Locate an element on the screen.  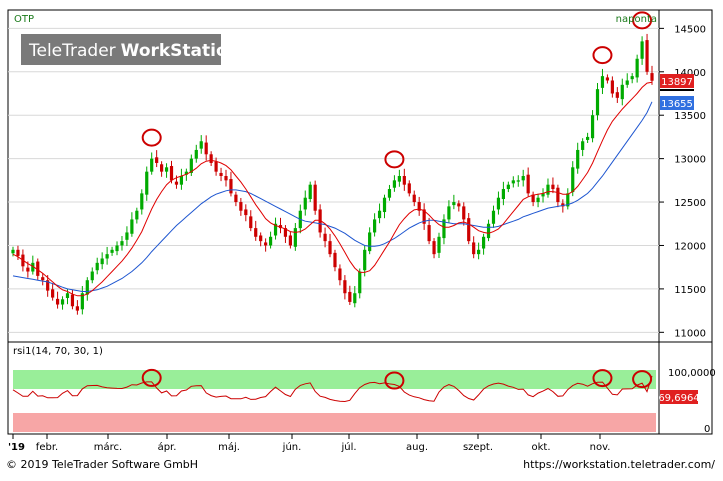
copyright-text: © 2019 TeleTrader Software GmbH is located at coordinates (102, 464).